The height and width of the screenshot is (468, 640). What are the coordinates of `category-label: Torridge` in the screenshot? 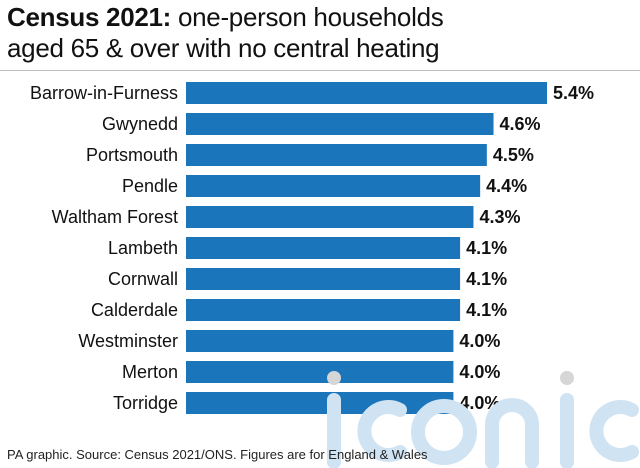 It's located at (145, 403).